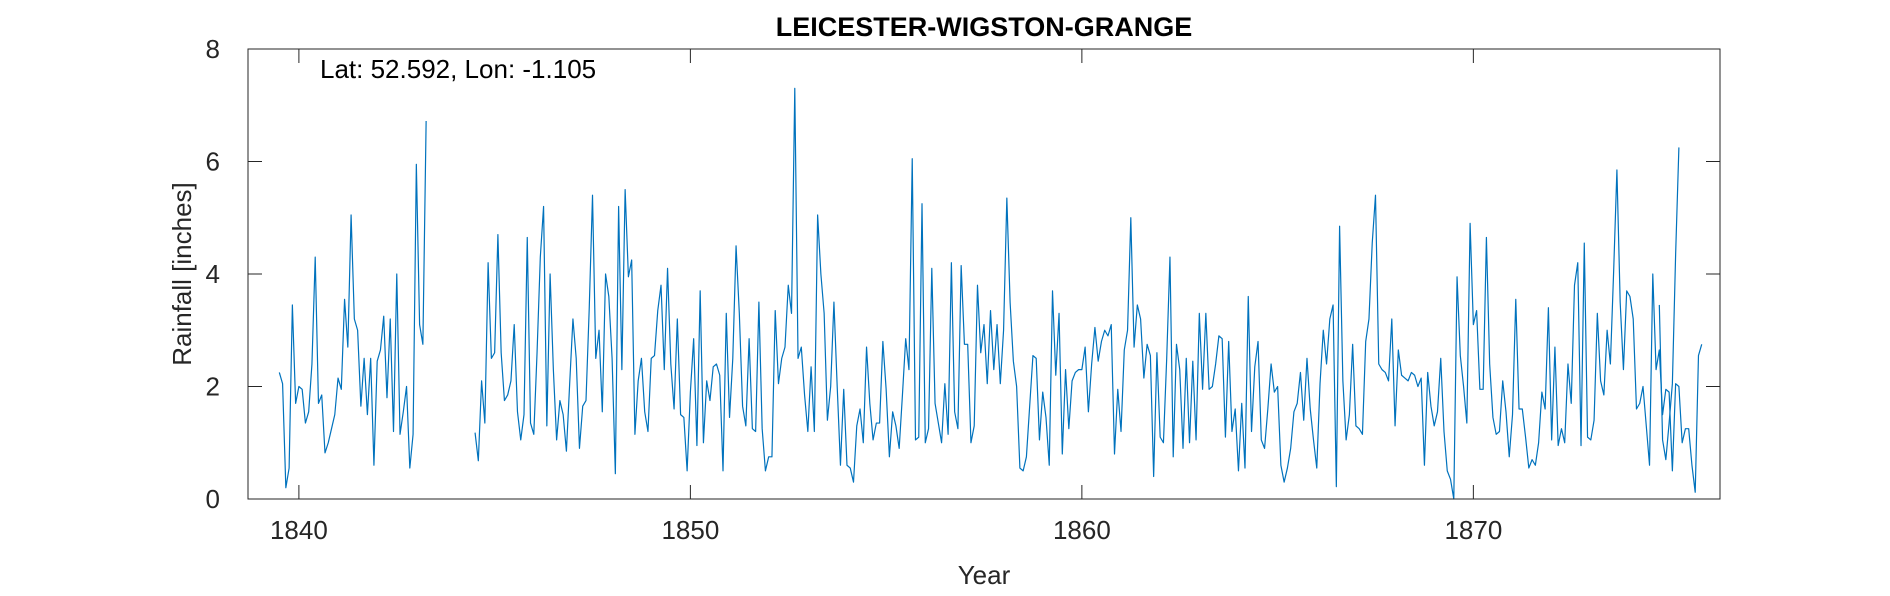  I want to click on y-tick-label: 4, so click(213, 274).